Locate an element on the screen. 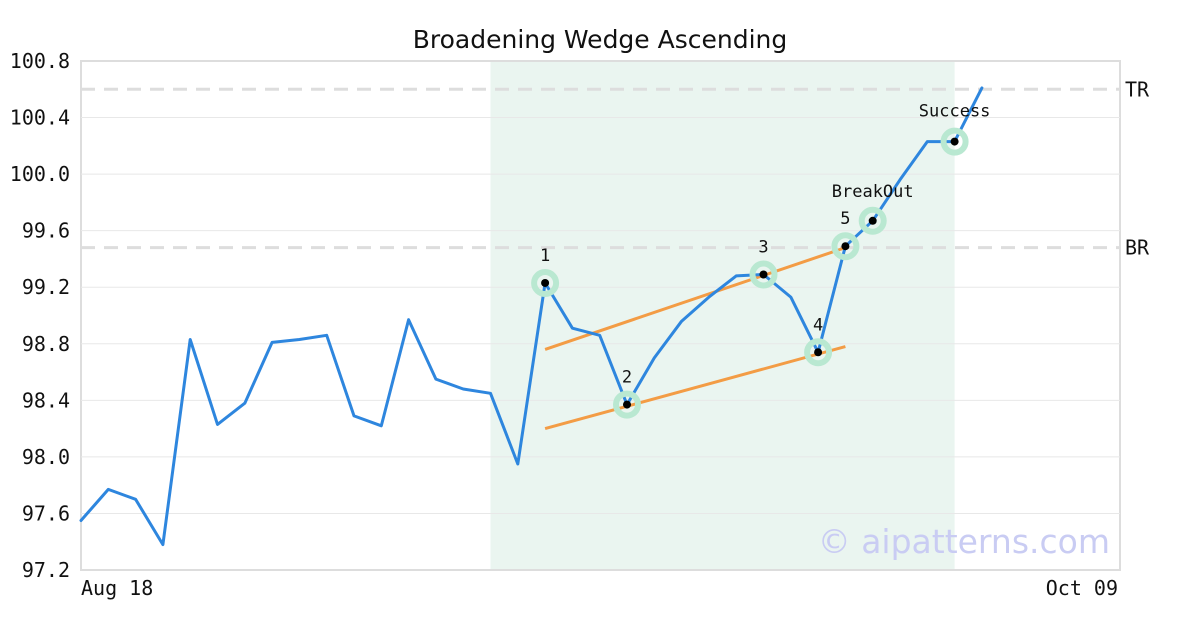  y-tick-label: 98.4 is located at coordinates (46, 400).